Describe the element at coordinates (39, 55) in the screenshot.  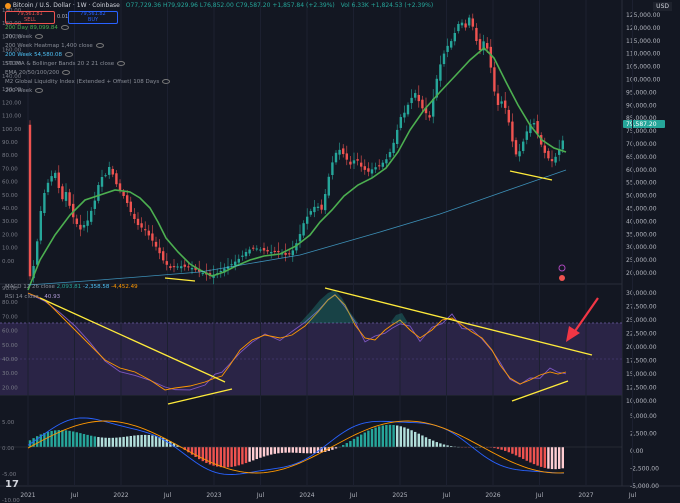
I see `indicator-item: 200 Week 54,580.08` at that location.